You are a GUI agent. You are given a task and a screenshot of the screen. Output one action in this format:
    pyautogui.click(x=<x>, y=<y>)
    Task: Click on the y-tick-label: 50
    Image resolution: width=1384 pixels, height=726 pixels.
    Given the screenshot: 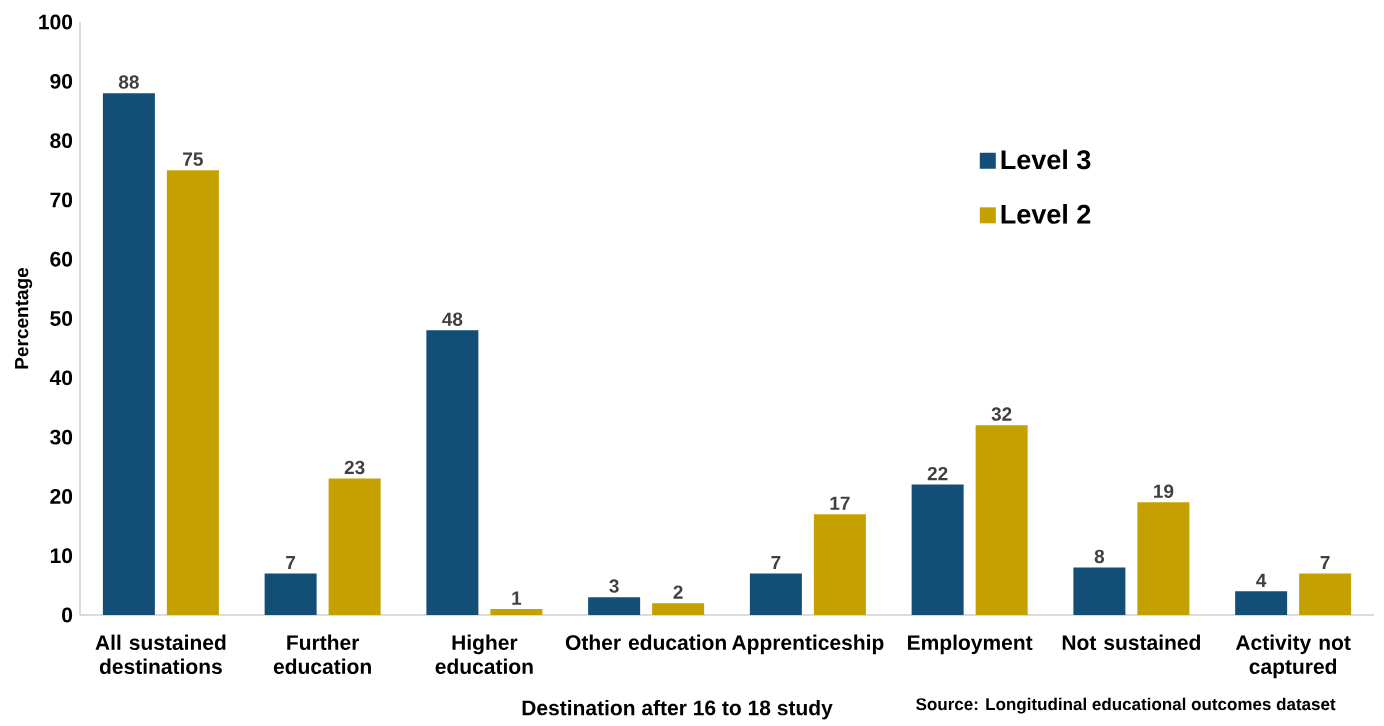 What is the action you would take?
    pyautogui.click(x=61, y=318)
    